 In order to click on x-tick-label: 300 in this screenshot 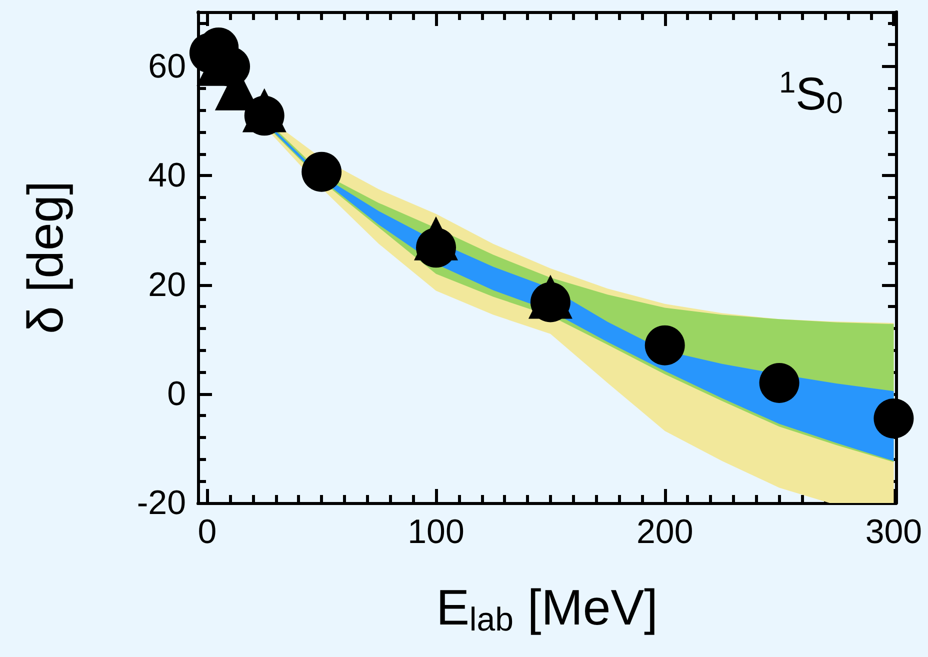, I will do `click(893, 532)`.